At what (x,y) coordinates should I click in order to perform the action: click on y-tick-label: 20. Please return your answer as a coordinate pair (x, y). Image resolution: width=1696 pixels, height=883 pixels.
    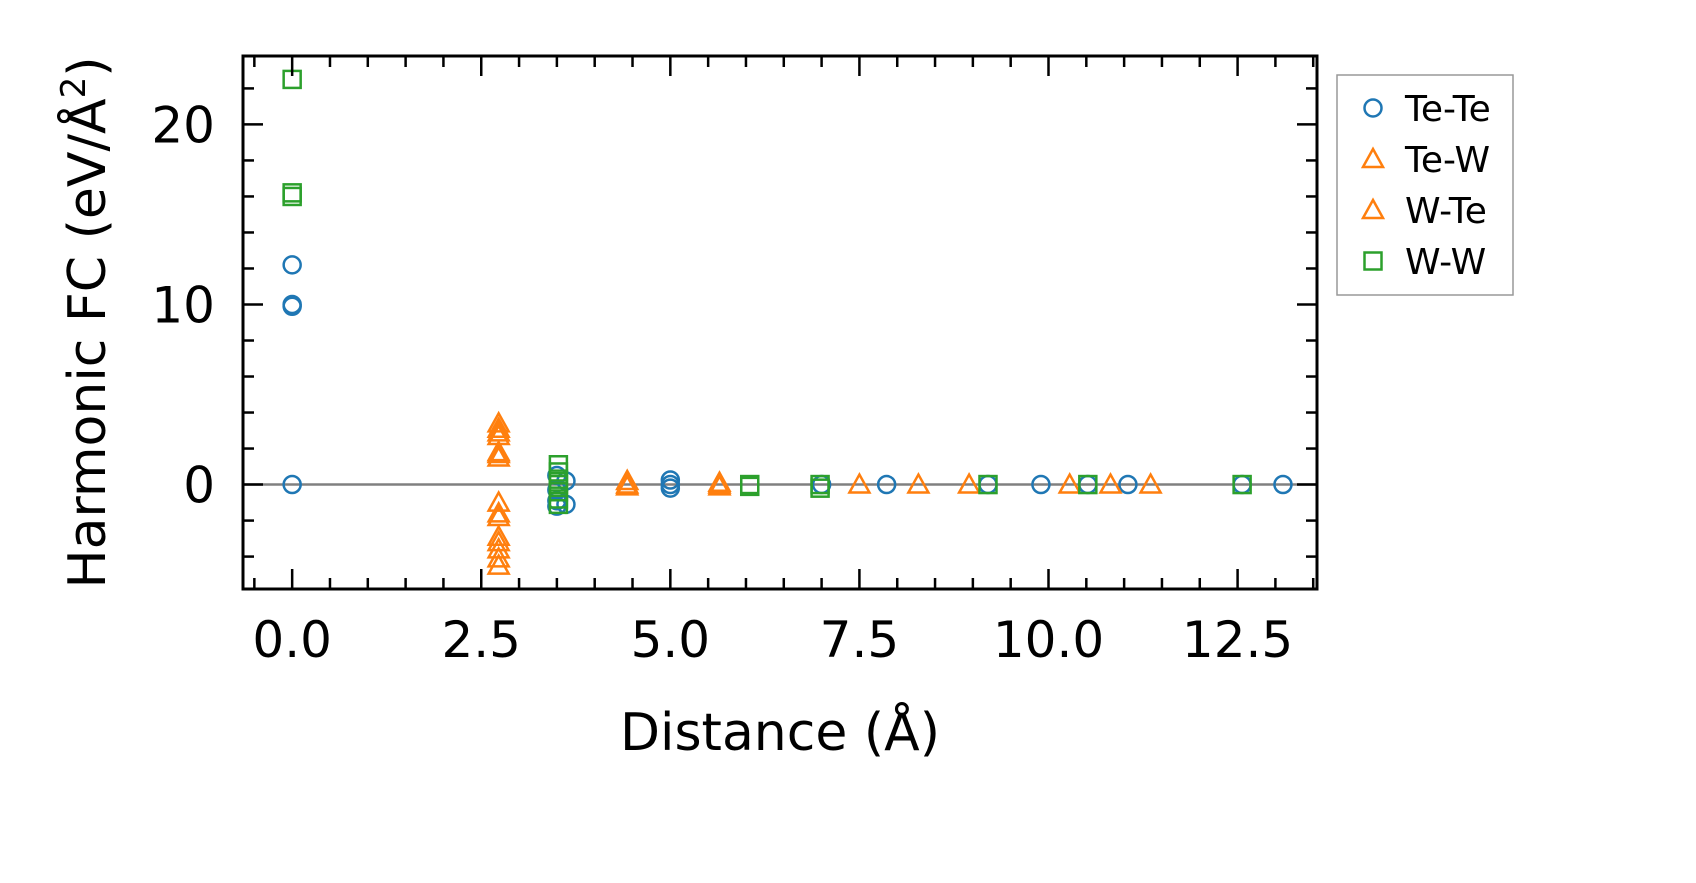
    Looking at the image, I should click on (183, 125).